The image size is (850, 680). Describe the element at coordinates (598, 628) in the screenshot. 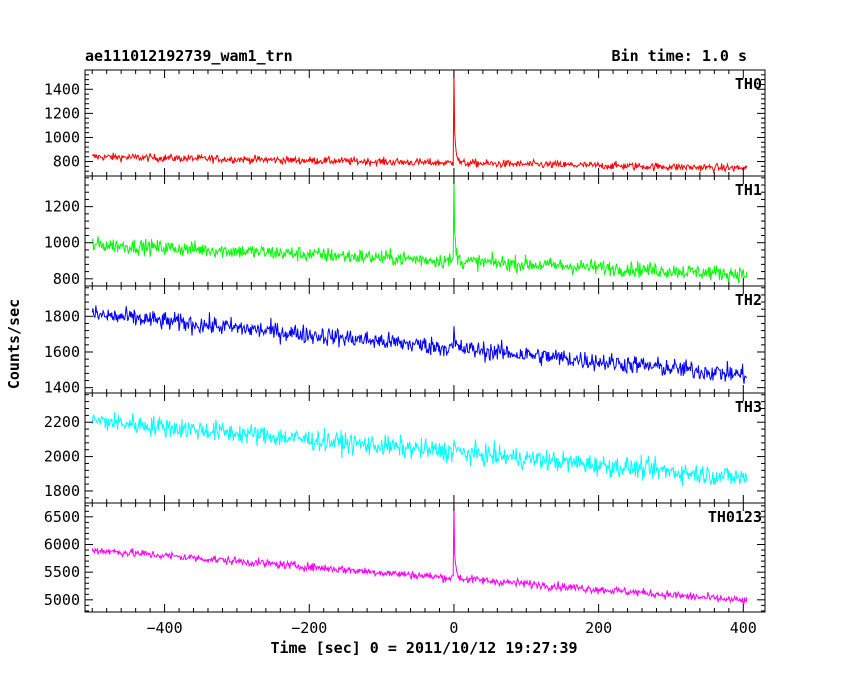

I see `x-tick-label: 200` at that location.